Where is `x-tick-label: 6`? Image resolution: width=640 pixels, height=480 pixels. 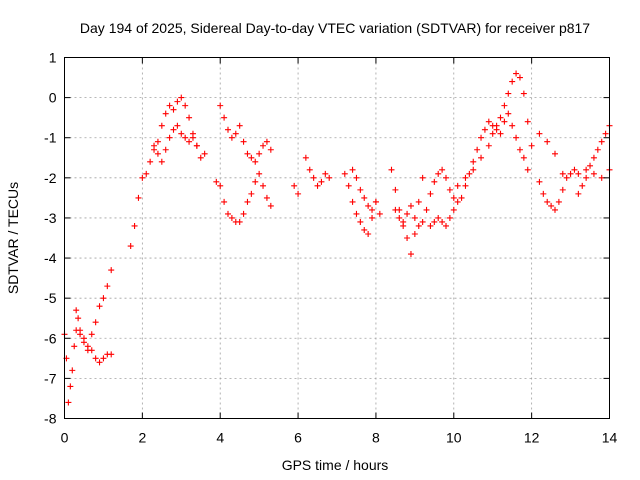 x-tick-label: 6 is located at coordinates (298, 438).